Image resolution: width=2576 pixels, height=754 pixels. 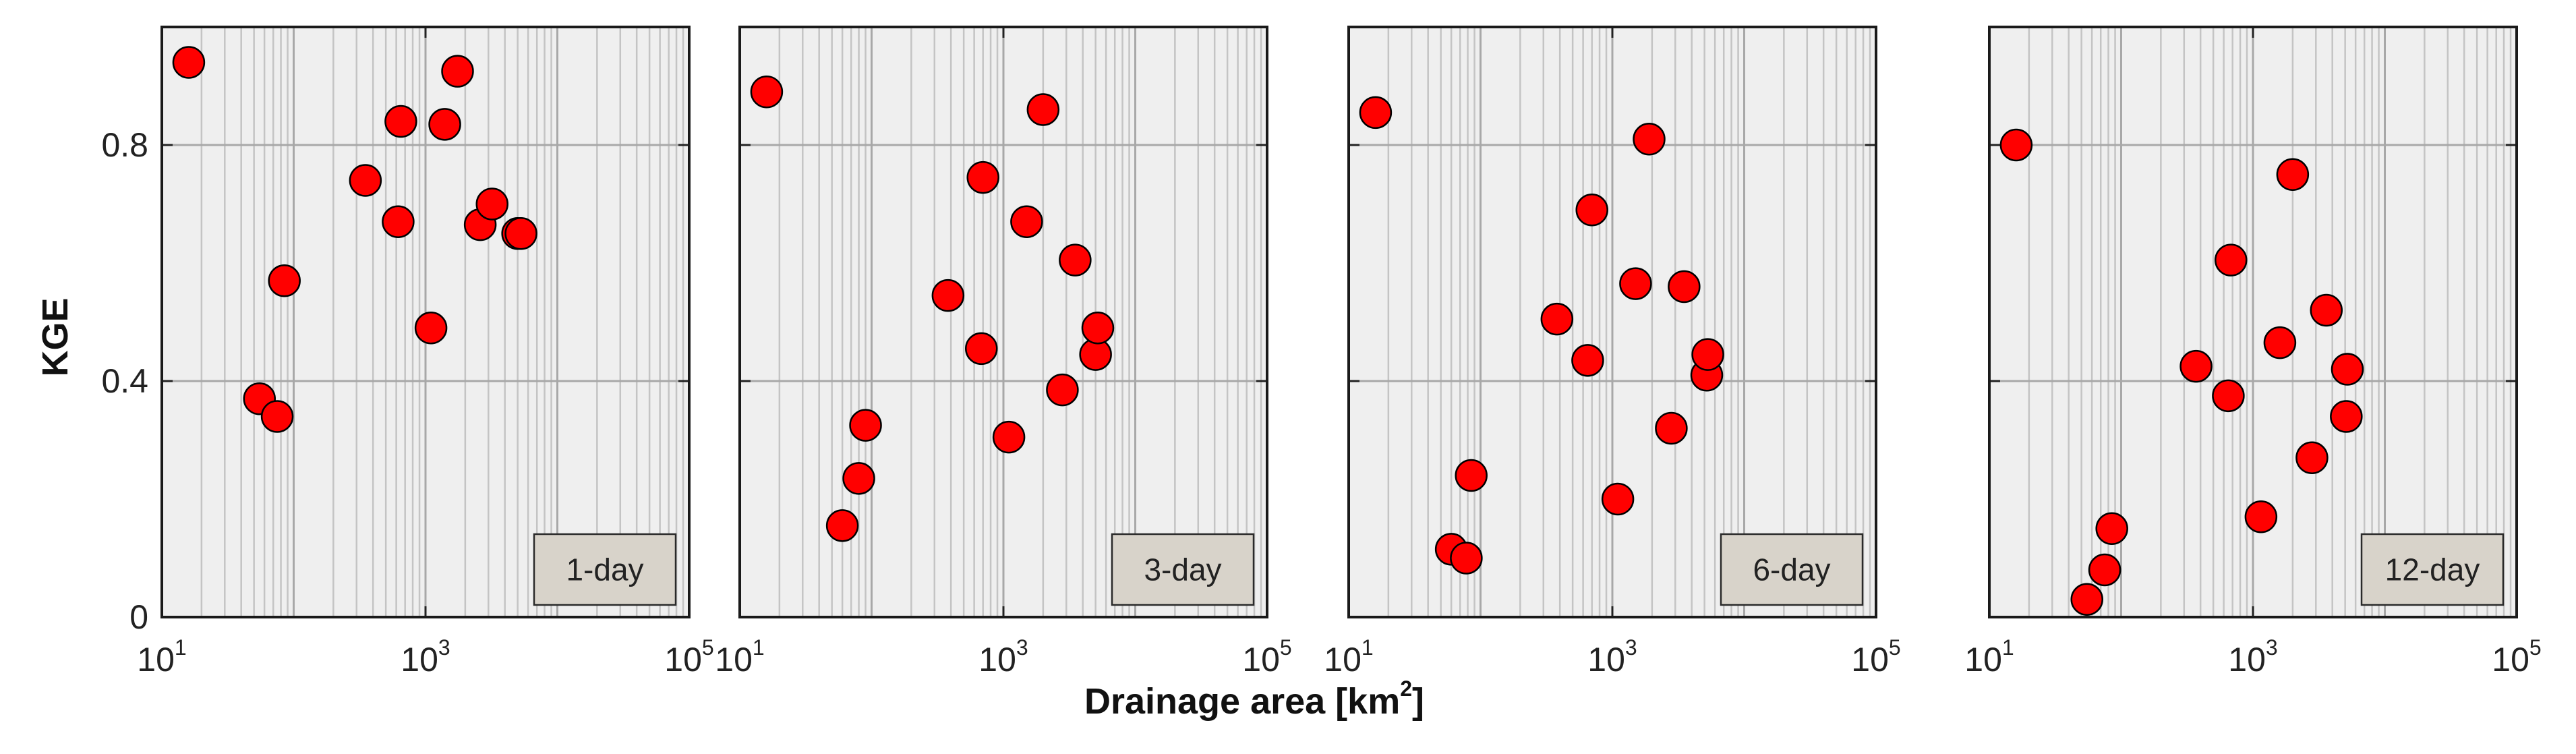 I want to click on y-axis-label: KGE, so click(x=55, y=336).